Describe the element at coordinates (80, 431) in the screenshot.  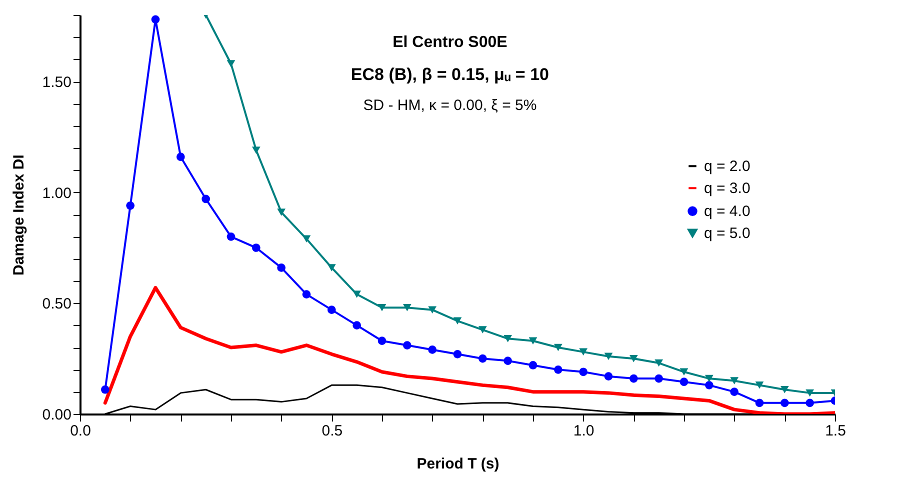
I see `x-tick-label: 0.0` at that location.